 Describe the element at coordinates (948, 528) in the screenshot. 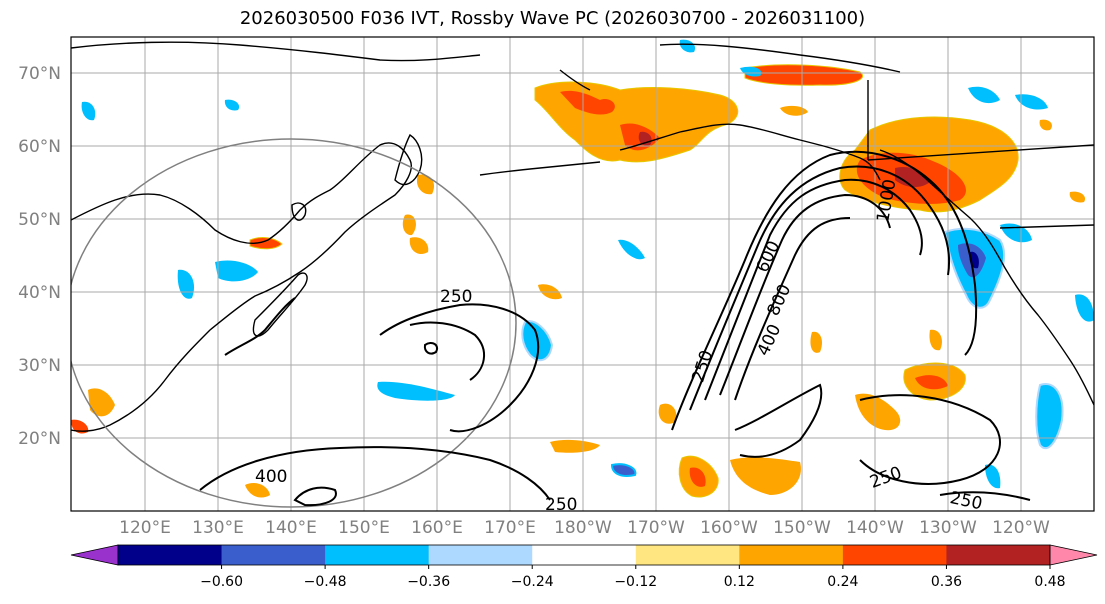

I see `lon-label: 130°W` at that location.